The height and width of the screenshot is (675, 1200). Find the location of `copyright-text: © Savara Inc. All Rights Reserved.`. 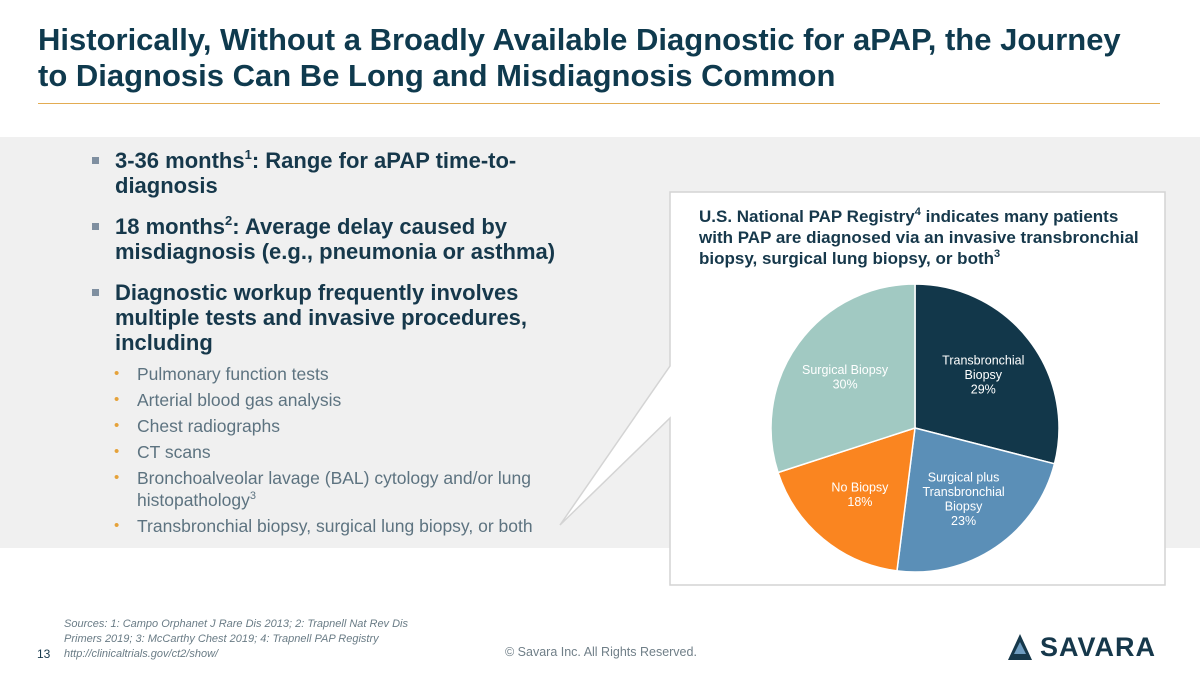

copyright-text: © Savara Inc. All Rights Reserved. is located at coordinates (601, 652).